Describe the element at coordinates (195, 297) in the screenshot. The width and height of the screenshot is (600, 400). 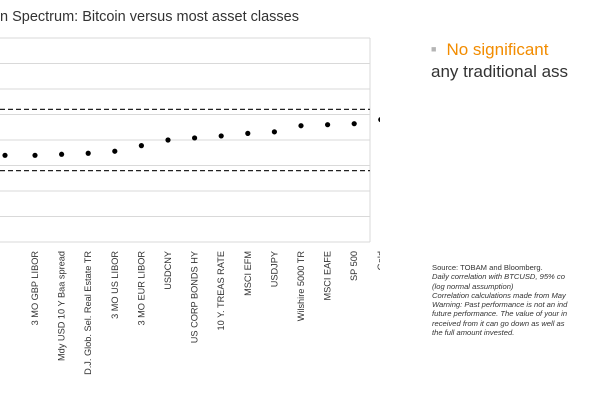
I see `x-tick-label: US CORP BONDS HY` at that location.